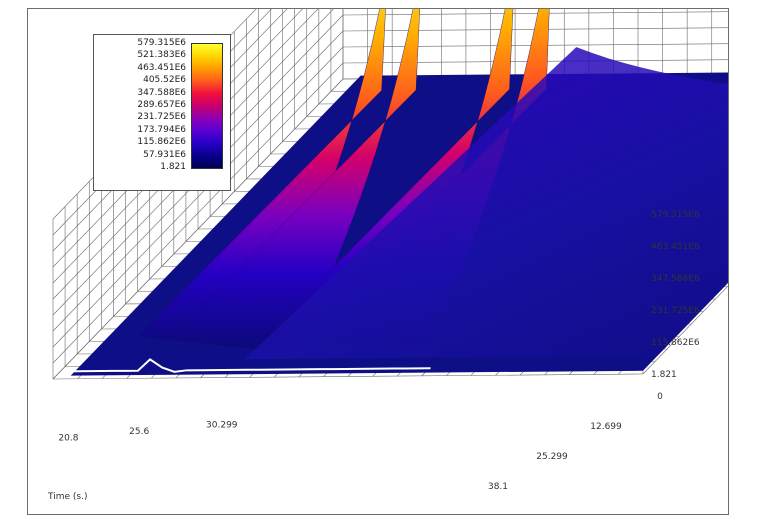 The image size is (770, 524). What do you see at coordinates (675, 311) in the screenshot?
I see `z-tick-label: 231.725E6` at bounding box center [675, 311].